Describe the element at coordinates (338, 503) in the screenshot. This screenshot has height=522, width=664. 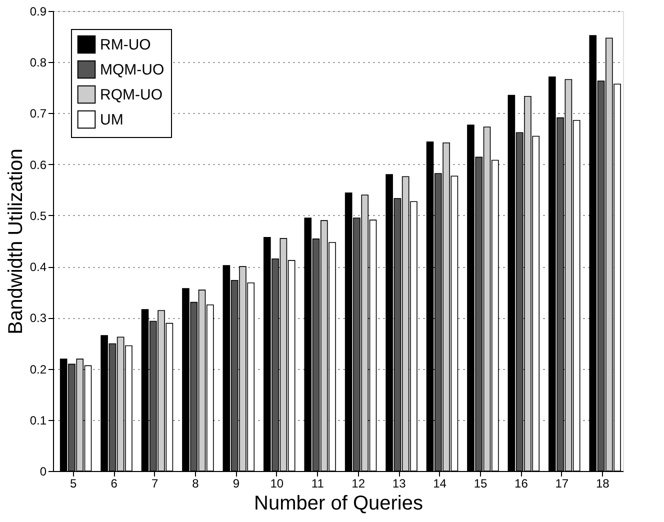
I see `x-axis-title: Number of Queries` at that location.